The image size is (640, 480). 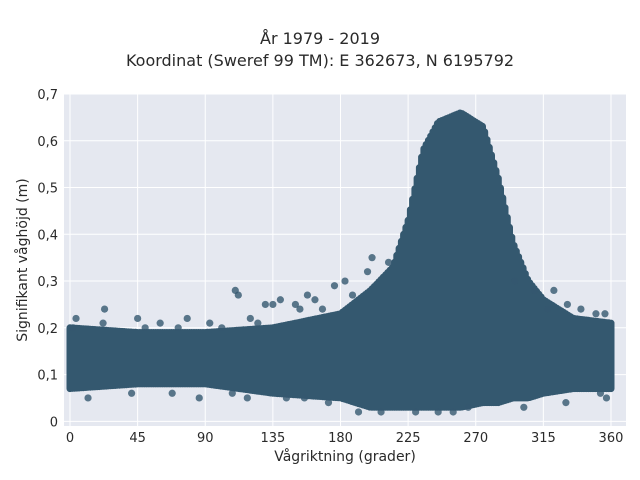 I want to click on y-axis-label: Signifikant våghöjd (m), so click(x=22, y=259).